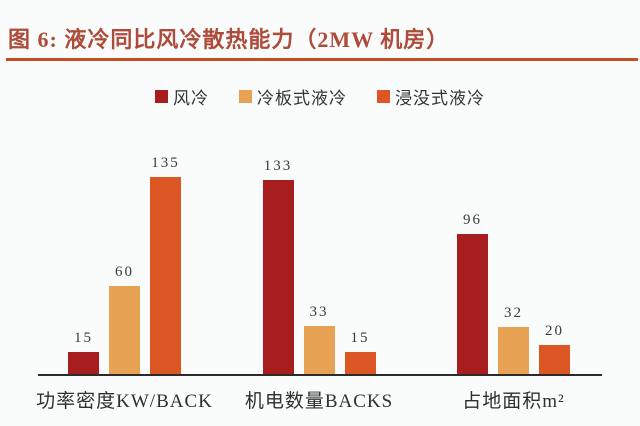 The width and height of the screenshot is (640, 426). Describe the element at coordinates (165, 163) in the screenshot. I see `bar-value-label: 135` at that location.